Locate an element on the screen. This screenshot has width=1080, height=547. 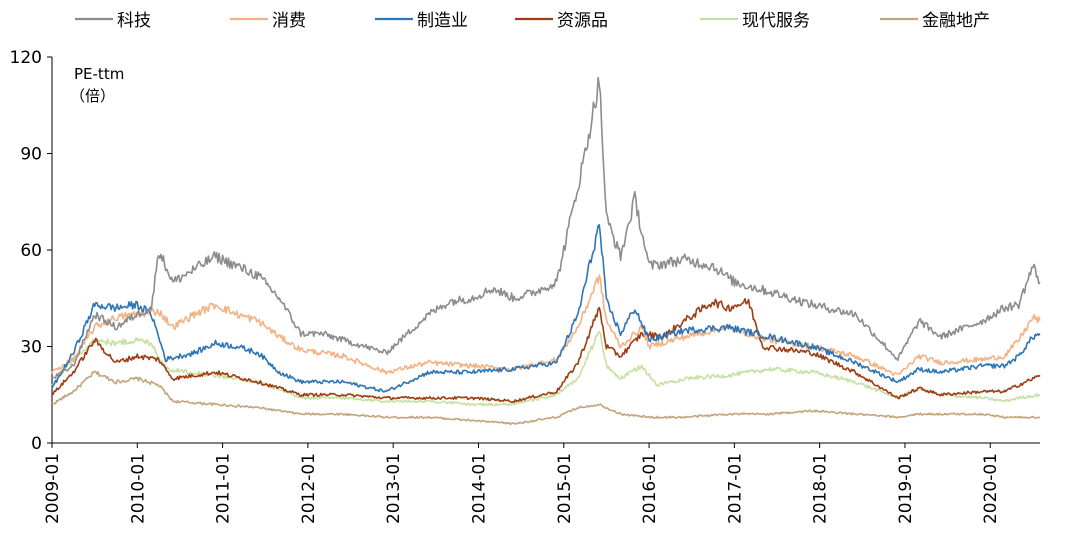
x-tick-label: 2013-01 is located at coordinates (394, 488).